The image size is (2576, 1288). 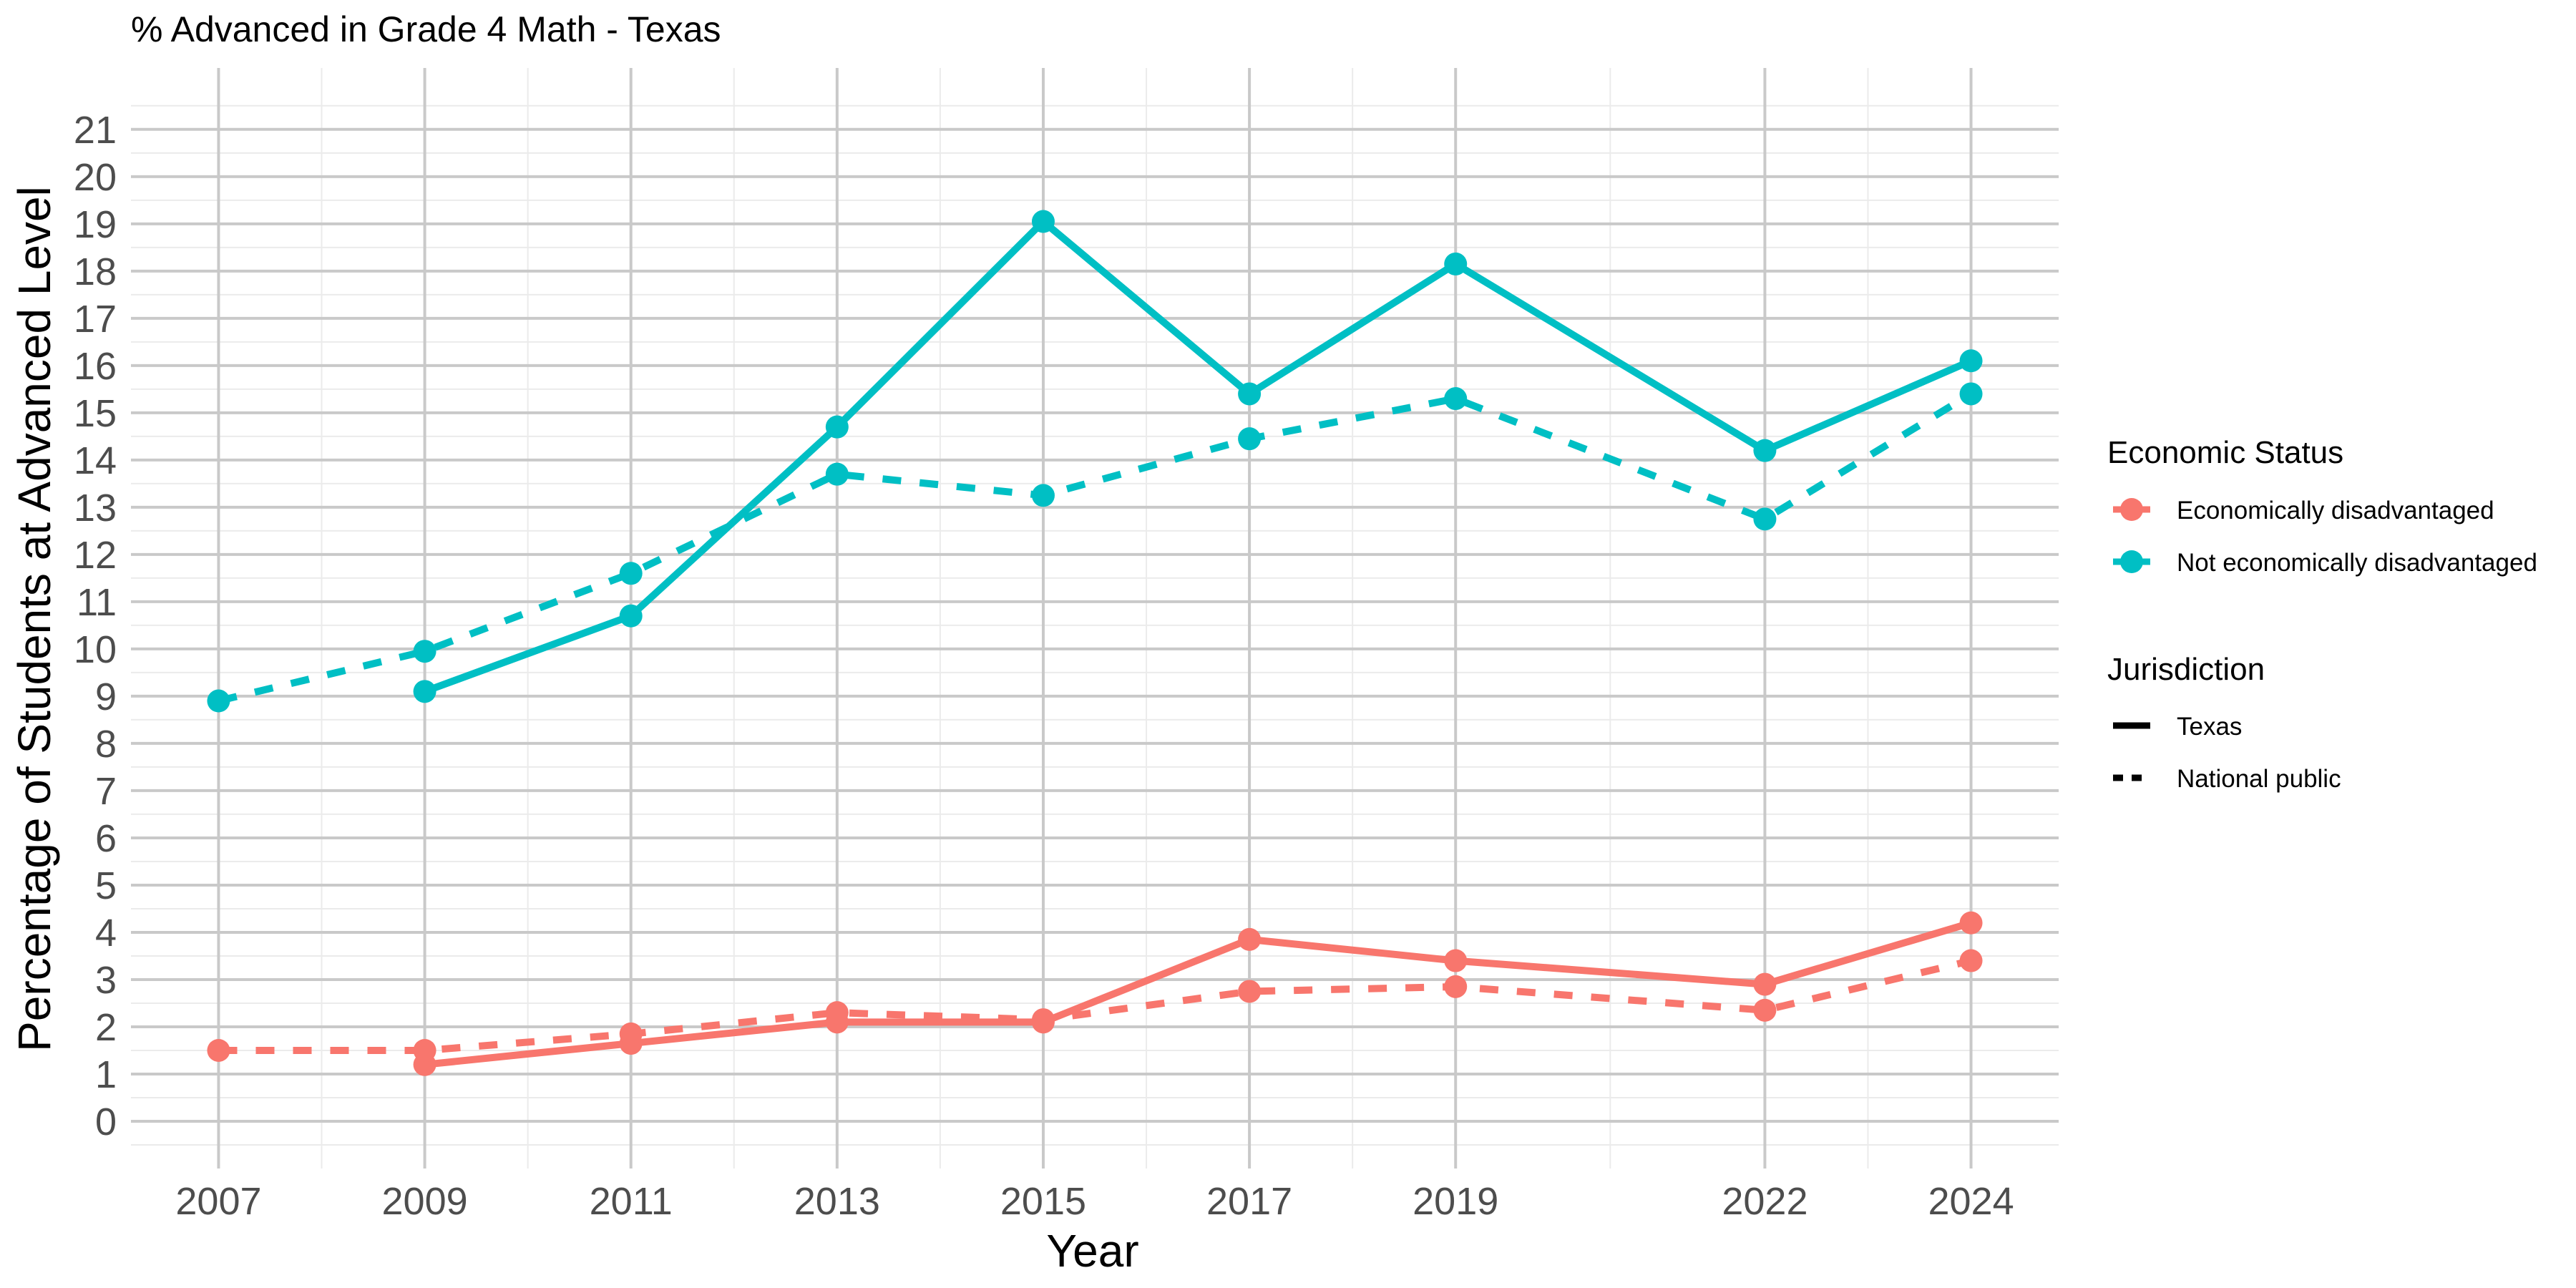 What do you see at coordinates (106, 1074) in the screenshot?
I see `y-tick-label: 1` at bounding box center [106, 1074].